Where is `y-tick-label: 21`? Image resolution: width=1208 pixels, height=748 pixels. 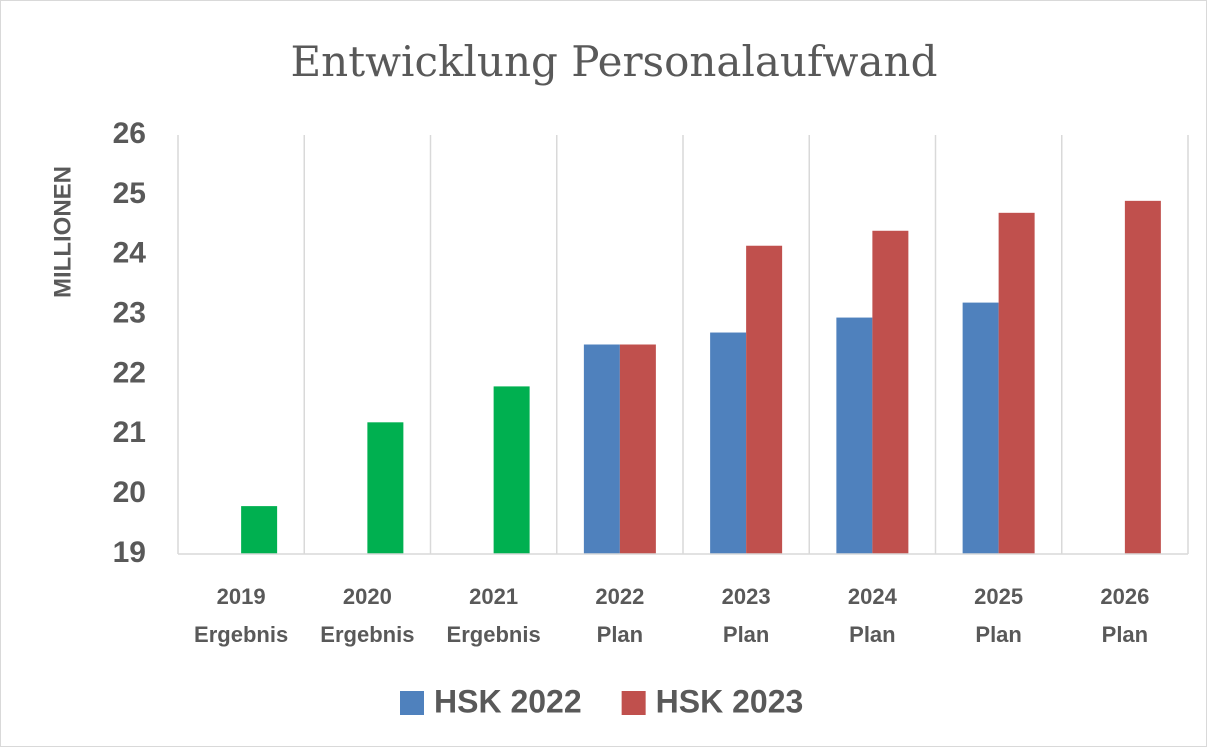 y-tick-label: 21 is located at coordinates (129, 432).